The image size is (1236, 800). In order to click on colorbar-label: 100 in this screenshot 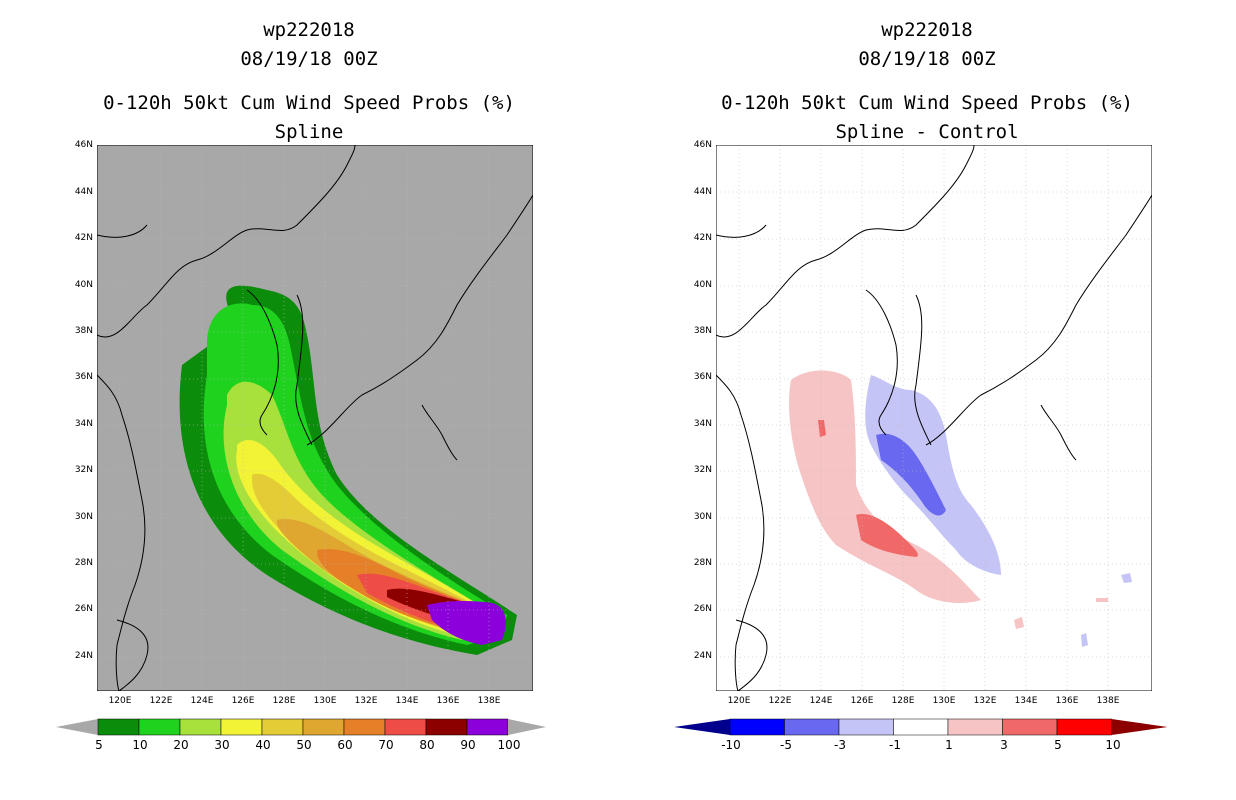, I will do `click(509, 745)`.